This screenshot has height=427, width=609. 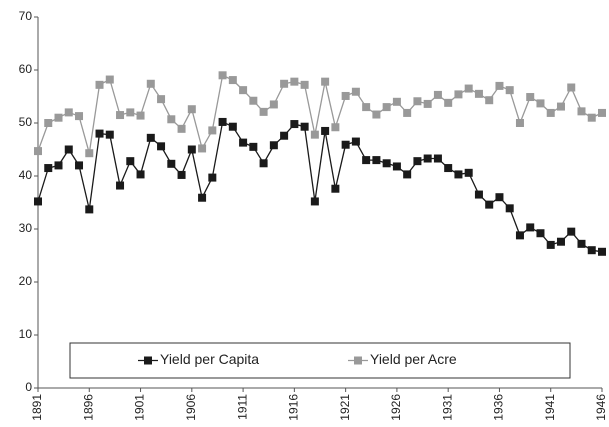 I want to click on y-tick-label: 50, so click(x=26, y=122).